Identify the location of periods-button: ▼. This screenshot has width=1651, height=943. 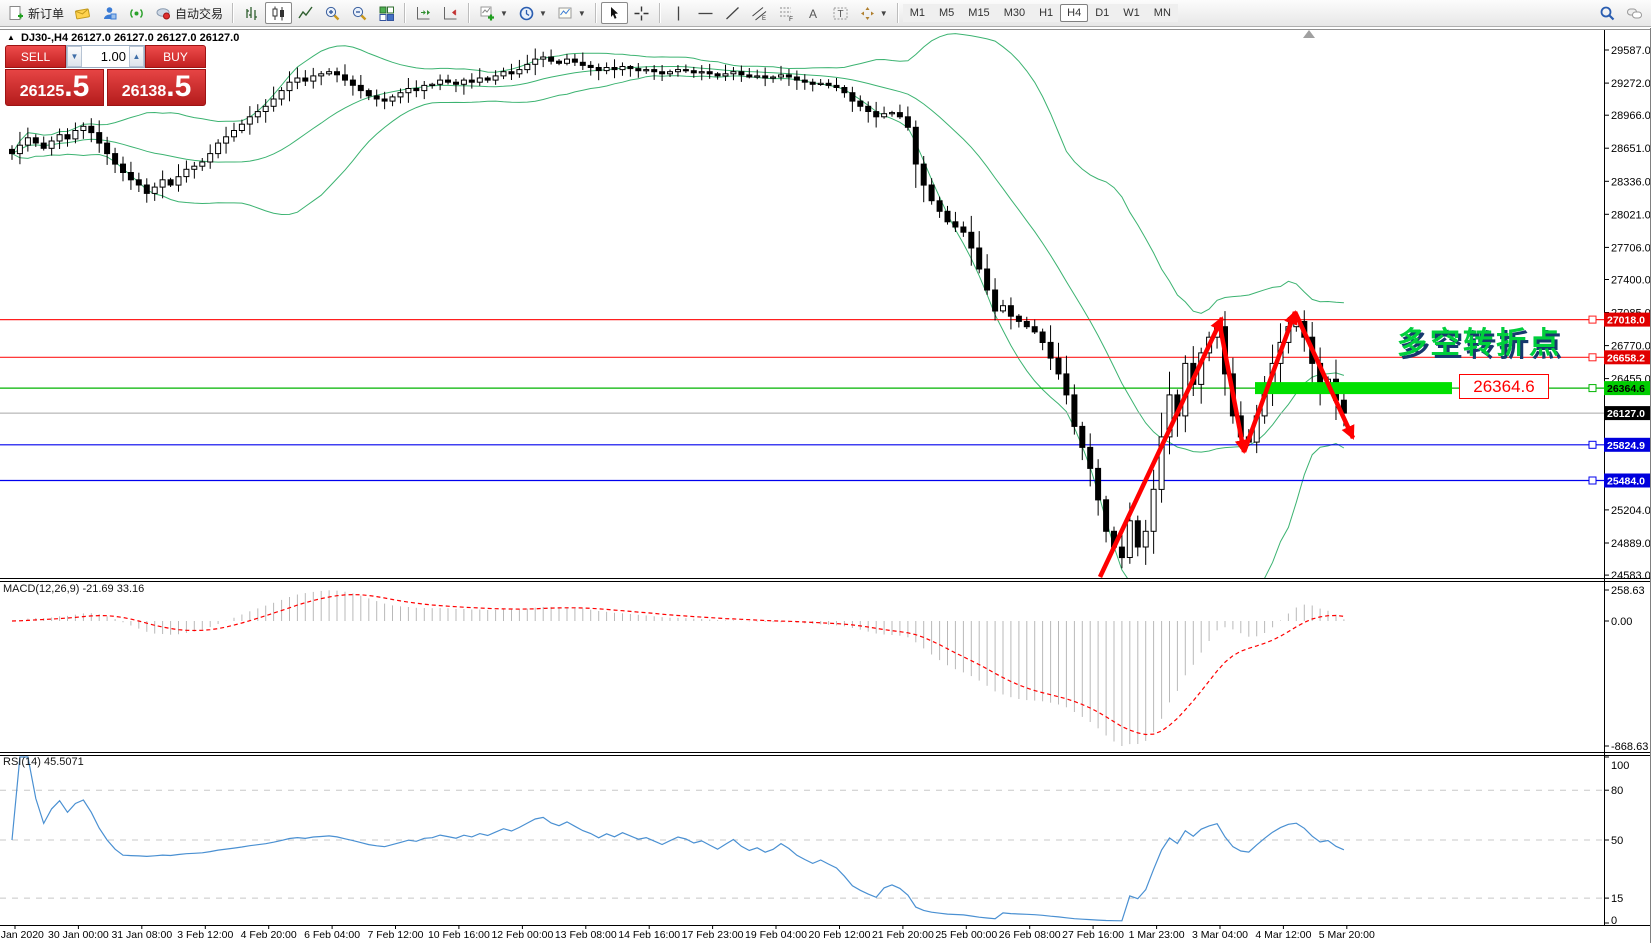
(532, 13).